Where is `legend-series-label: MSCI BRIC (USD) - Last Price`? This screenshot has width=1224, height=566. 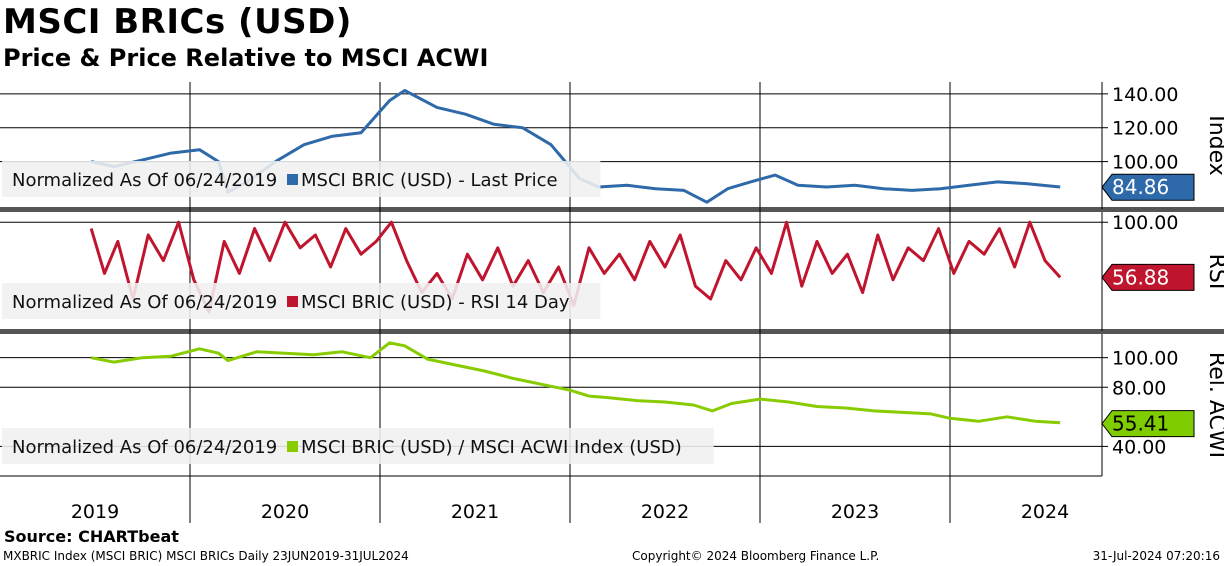
legend-series-label: MSCI BRIC (USD) - Last Price is located at coordinates (429, 180).